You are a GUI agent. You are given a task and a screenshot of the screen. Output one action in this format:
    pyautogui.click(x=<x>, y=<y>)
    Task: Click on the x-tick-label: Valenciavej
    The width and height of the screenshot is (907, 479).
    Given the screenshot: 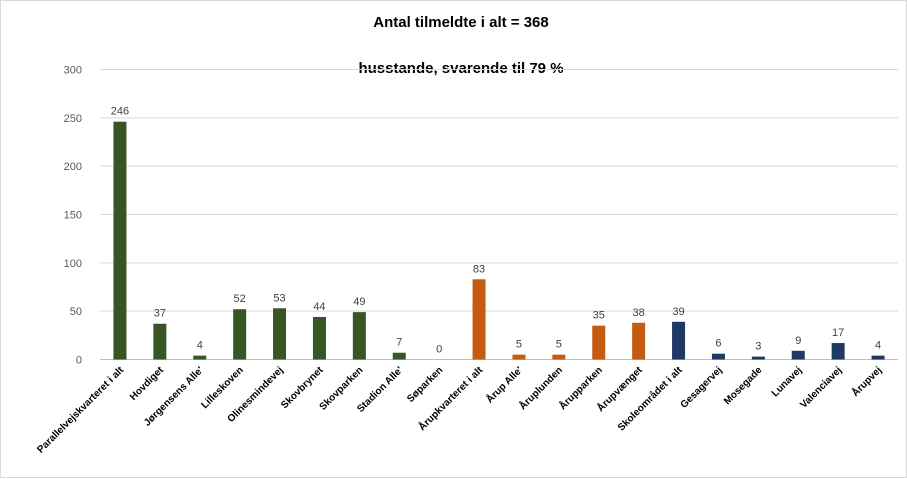 What is the action you would take?
    pyautogui.click(x=821, y=388)
    